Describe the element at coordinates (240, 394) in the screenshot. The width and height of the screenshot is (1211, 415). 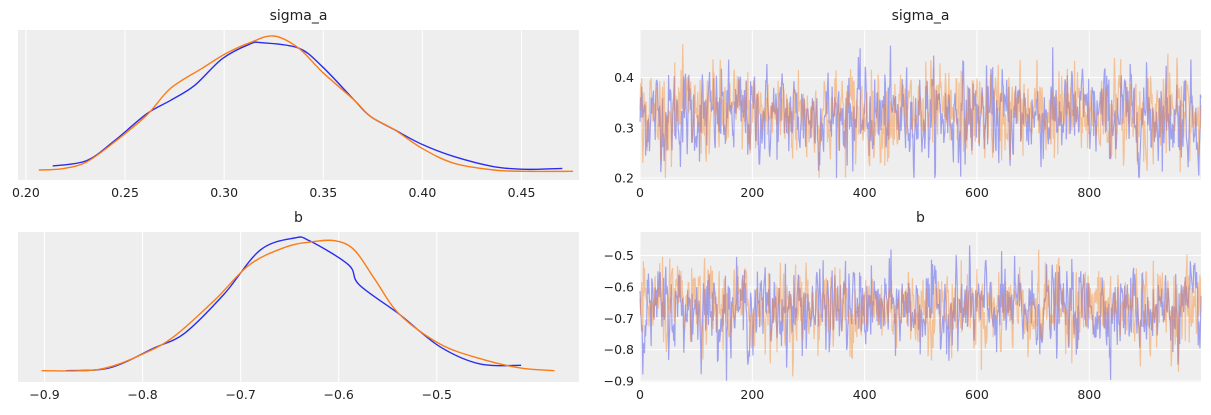
I see `x-tick-label: −0.7` at that location.